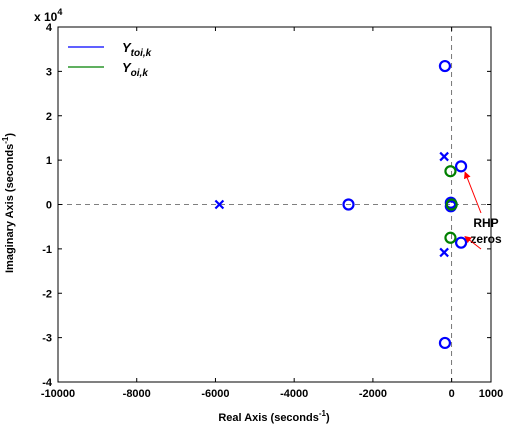 The image size is (519, 429). I want to click on x-axis-label: Real Axis (seconds-1), so click(274, 416).